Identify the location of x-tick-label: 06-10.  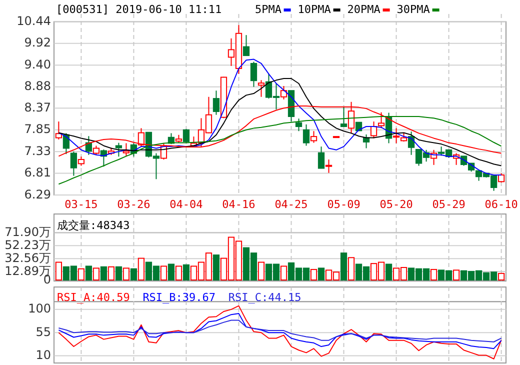
(501, 204).